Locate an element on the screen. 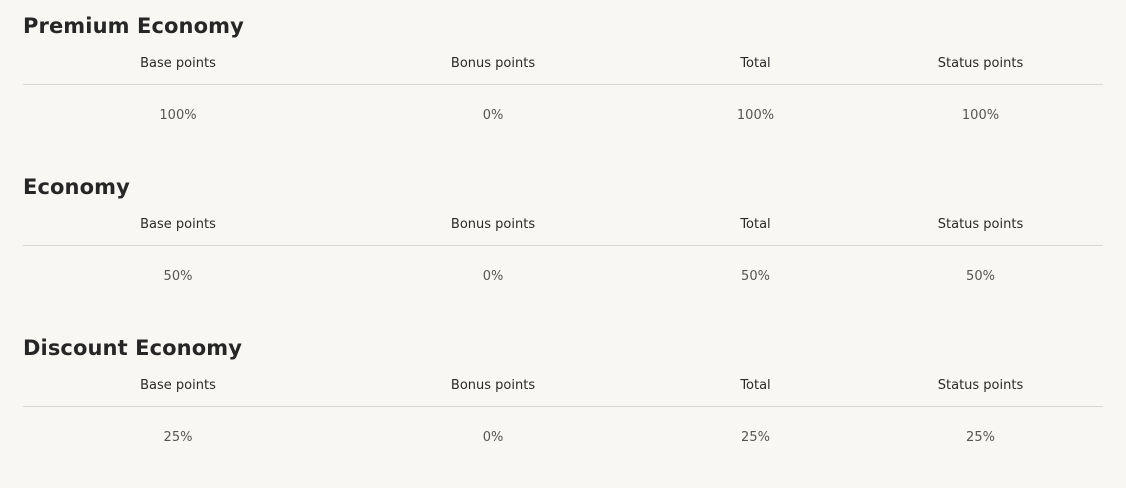  cell-total: 100% is located at coordinates (755, 115).